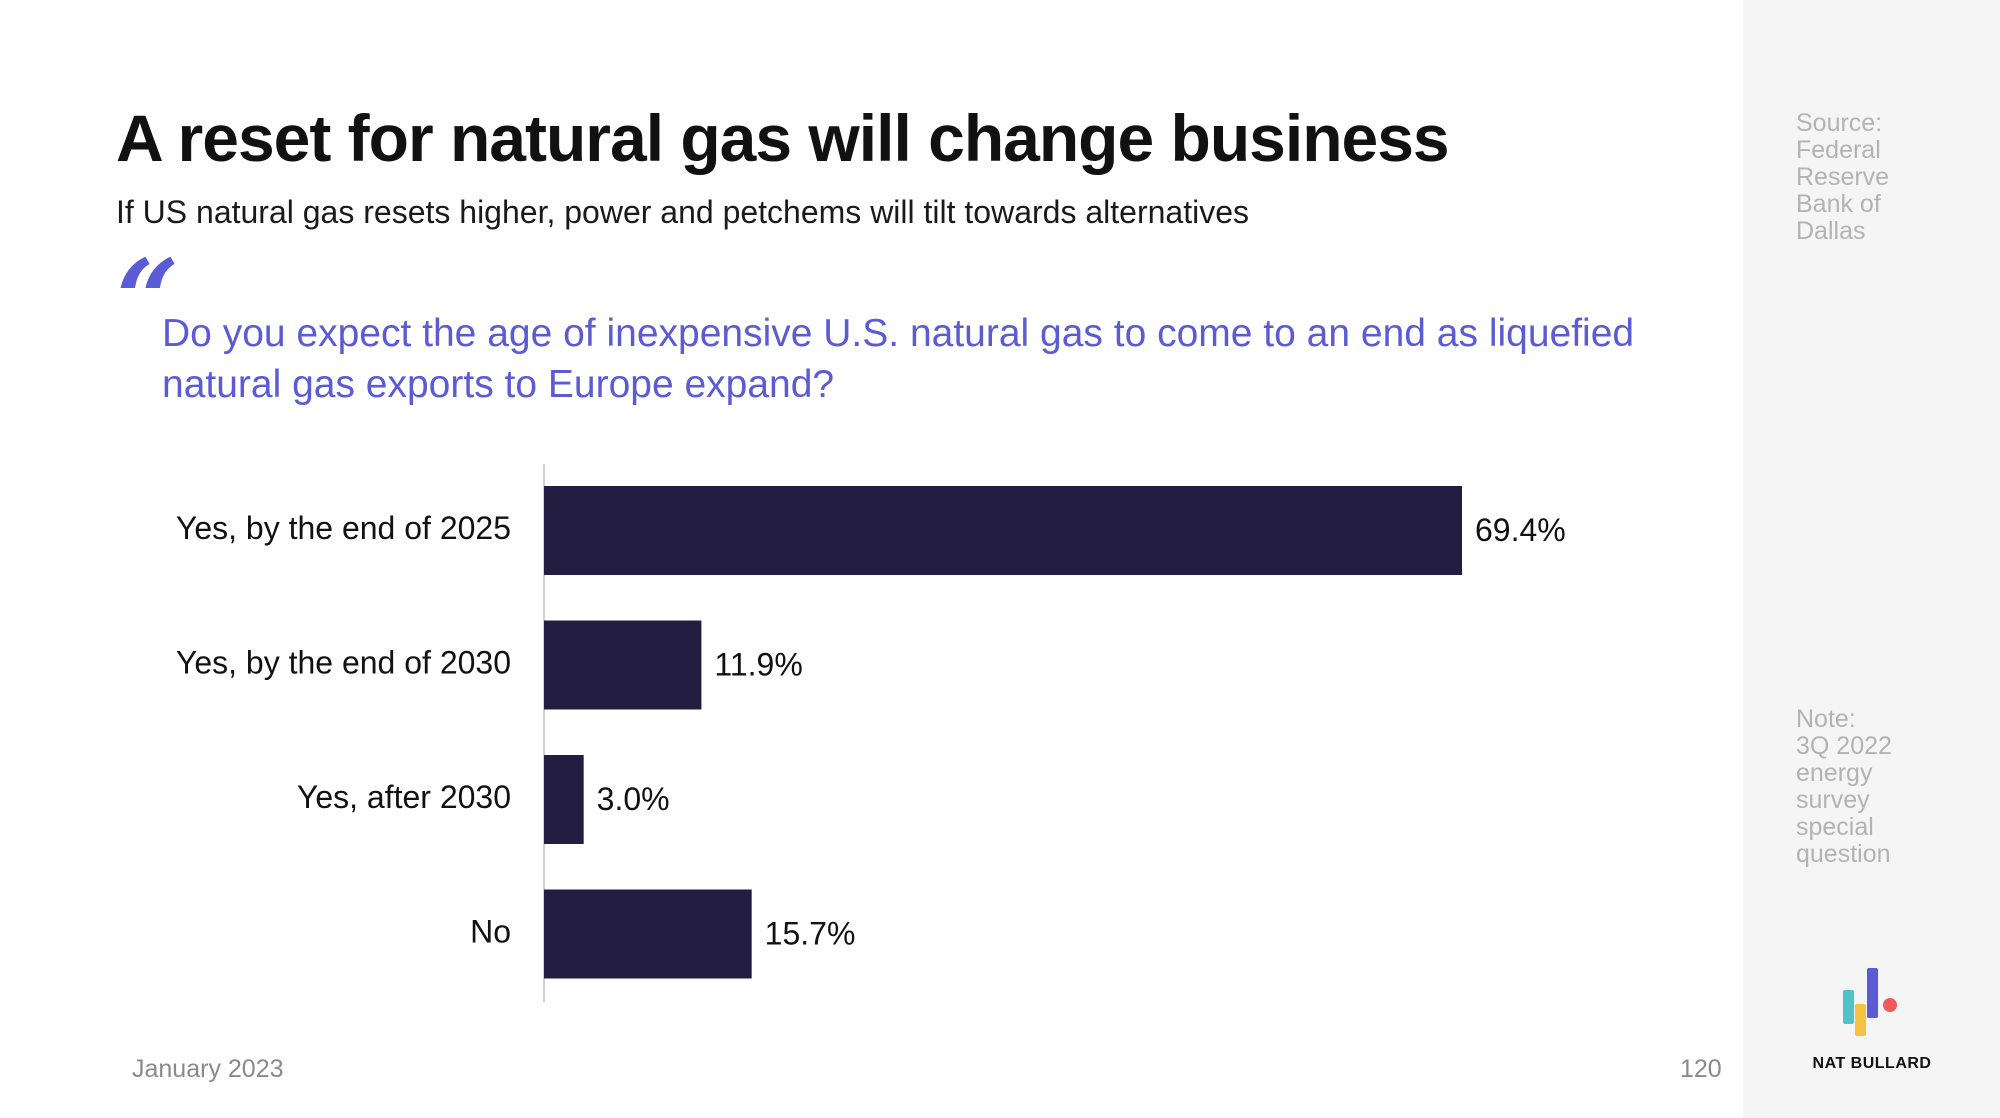 The height and width of the screenshot is (1118, 2000). What do you see at coordinates (1831, 231) in the screenshot?
I see `source-line: Dallas` at bounding box center [1831, 231].